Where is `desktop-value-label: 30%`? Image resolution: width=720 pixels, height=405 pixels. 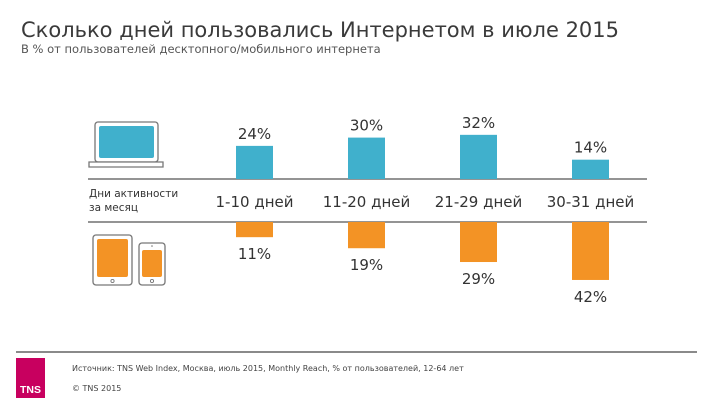
desktop-value-label: 30% is located at coordinates (366, 126).